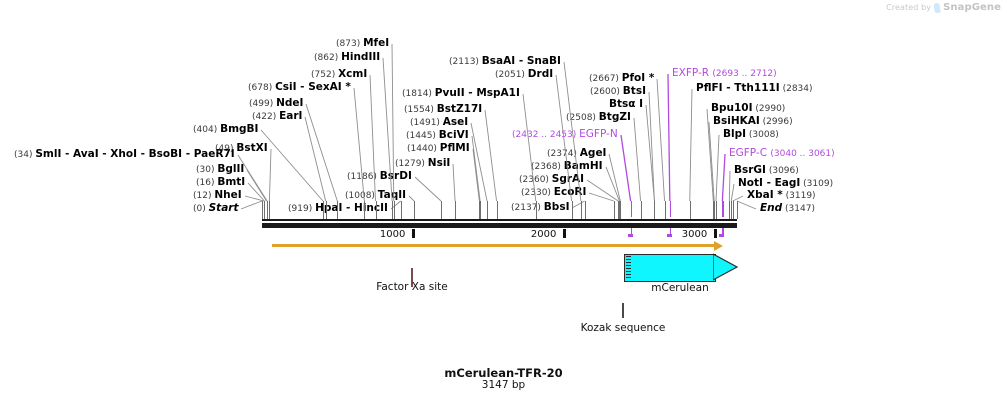  Describe the element at coordinates (753, 122) in the screenshot. I see `enzyme-label-bsihkai: BsiHKAI (2996)` at that location.